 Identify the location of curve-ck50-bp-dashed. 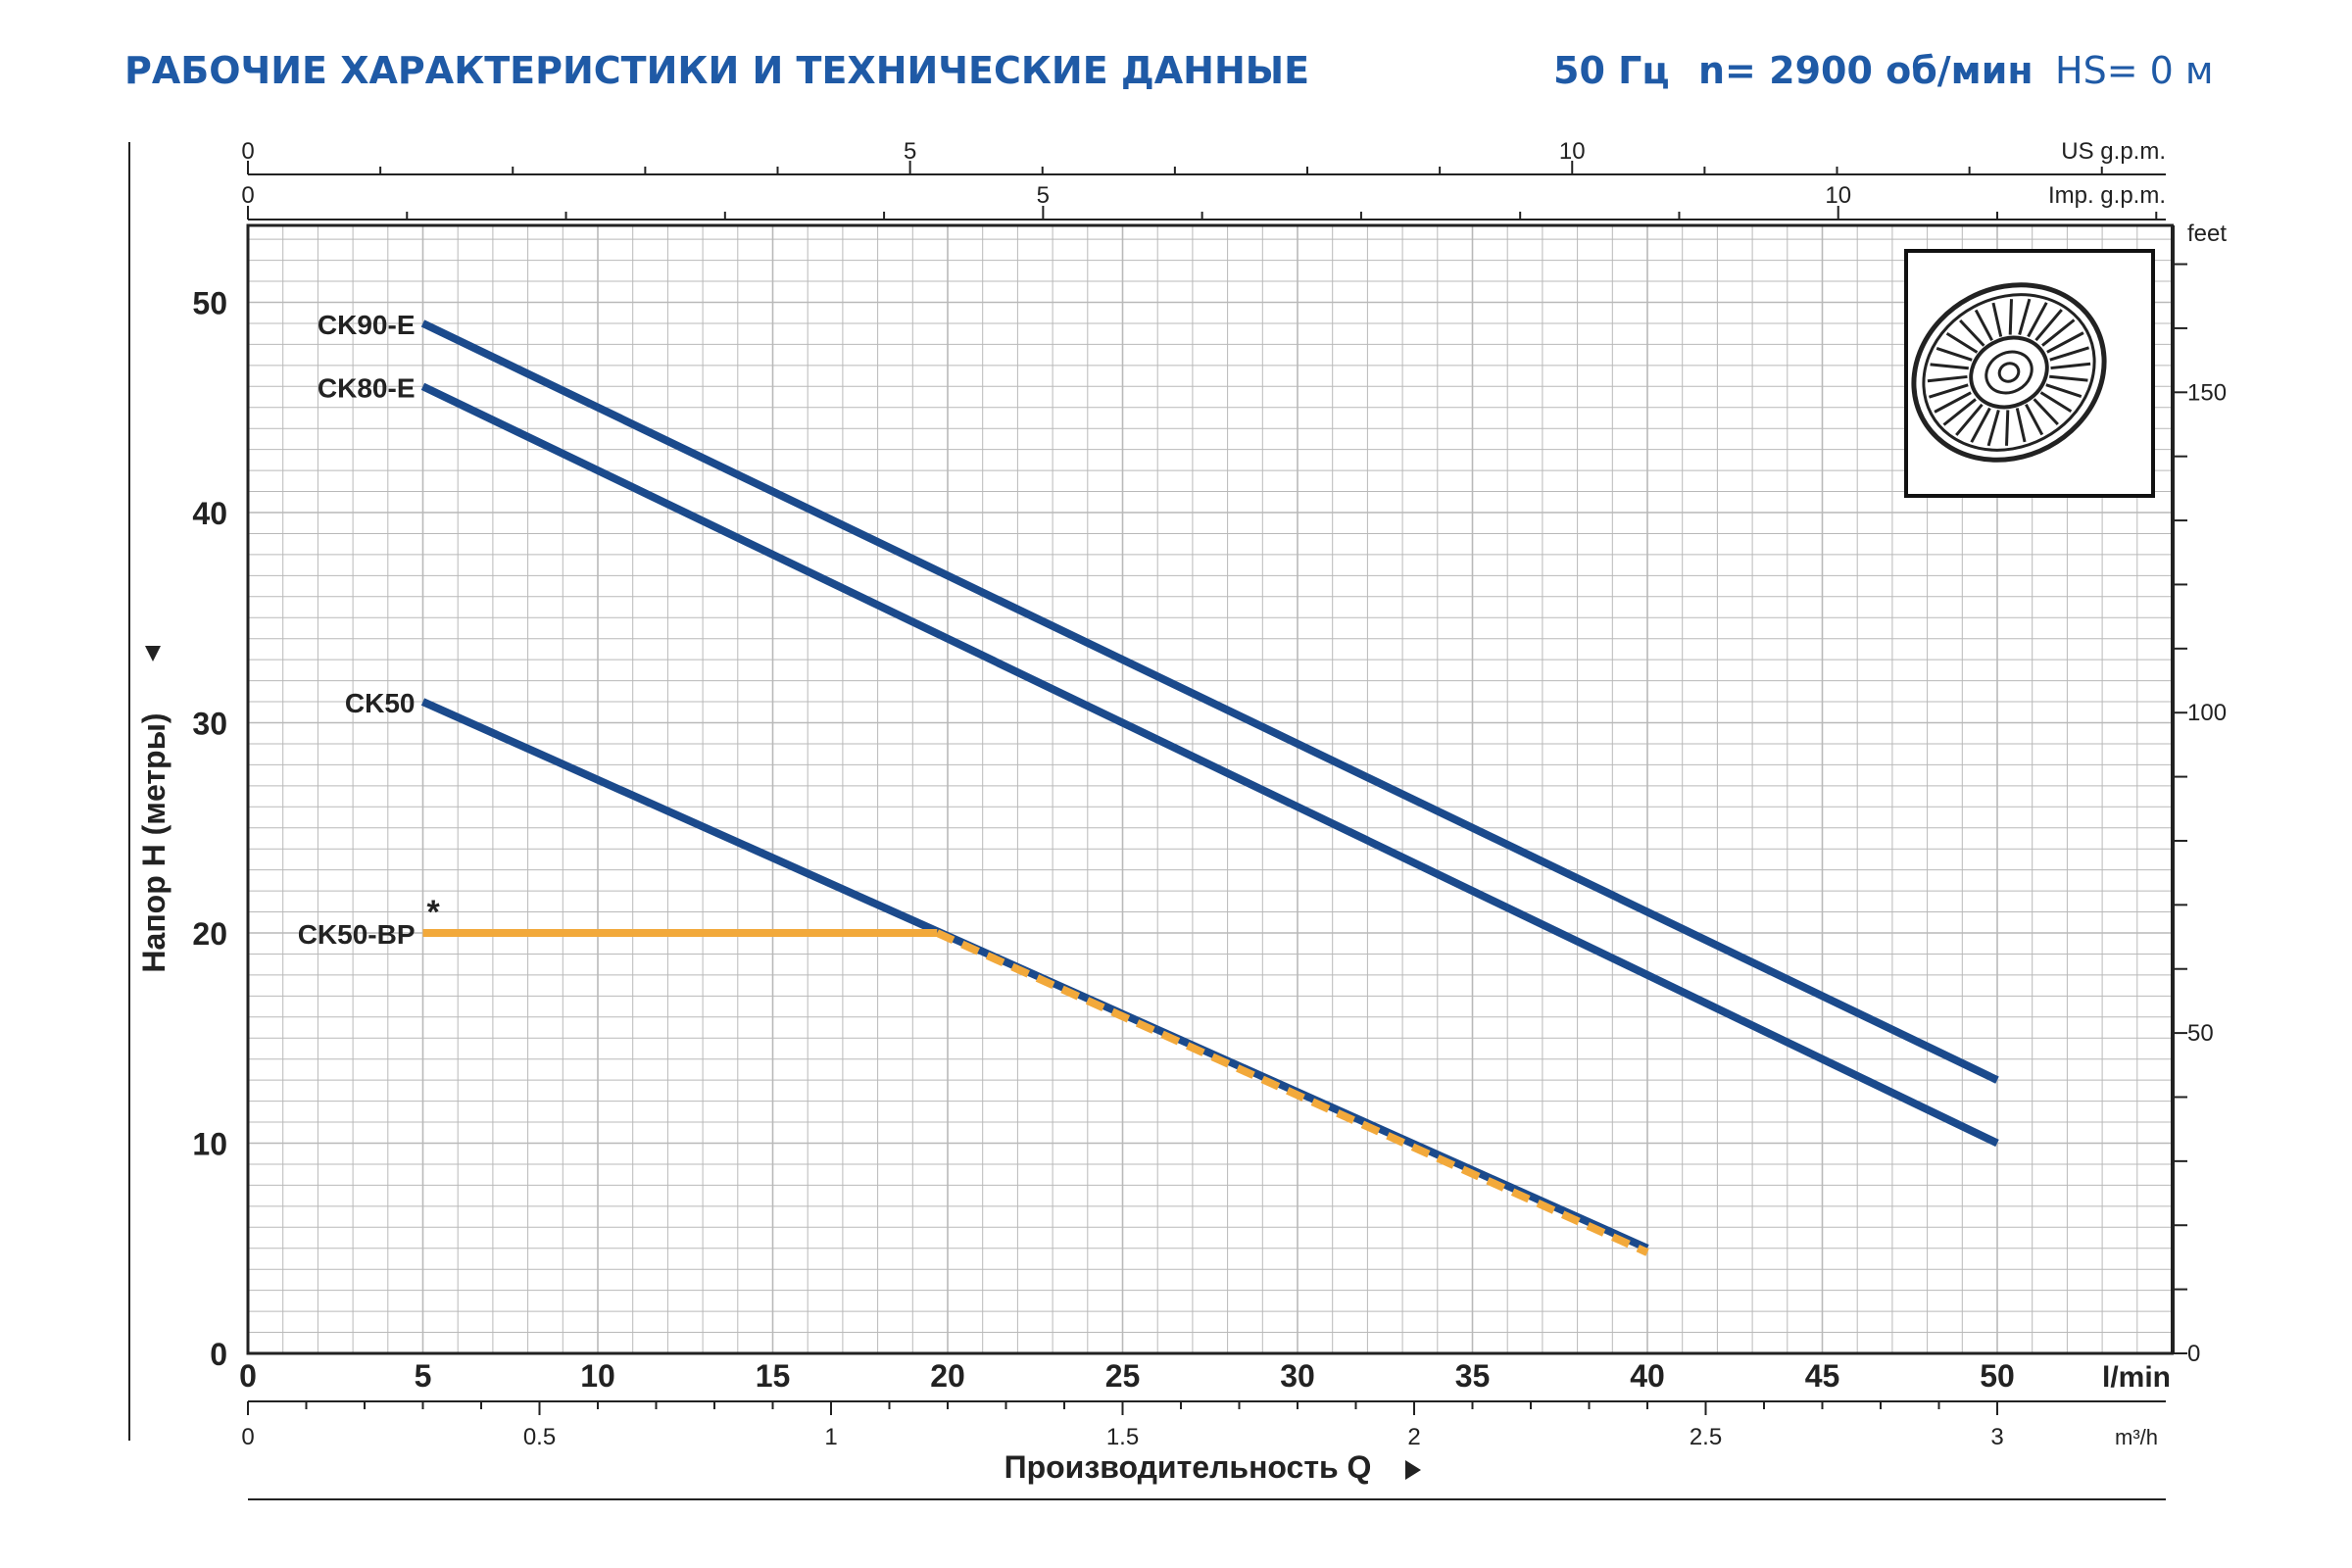
(1292, 1092).